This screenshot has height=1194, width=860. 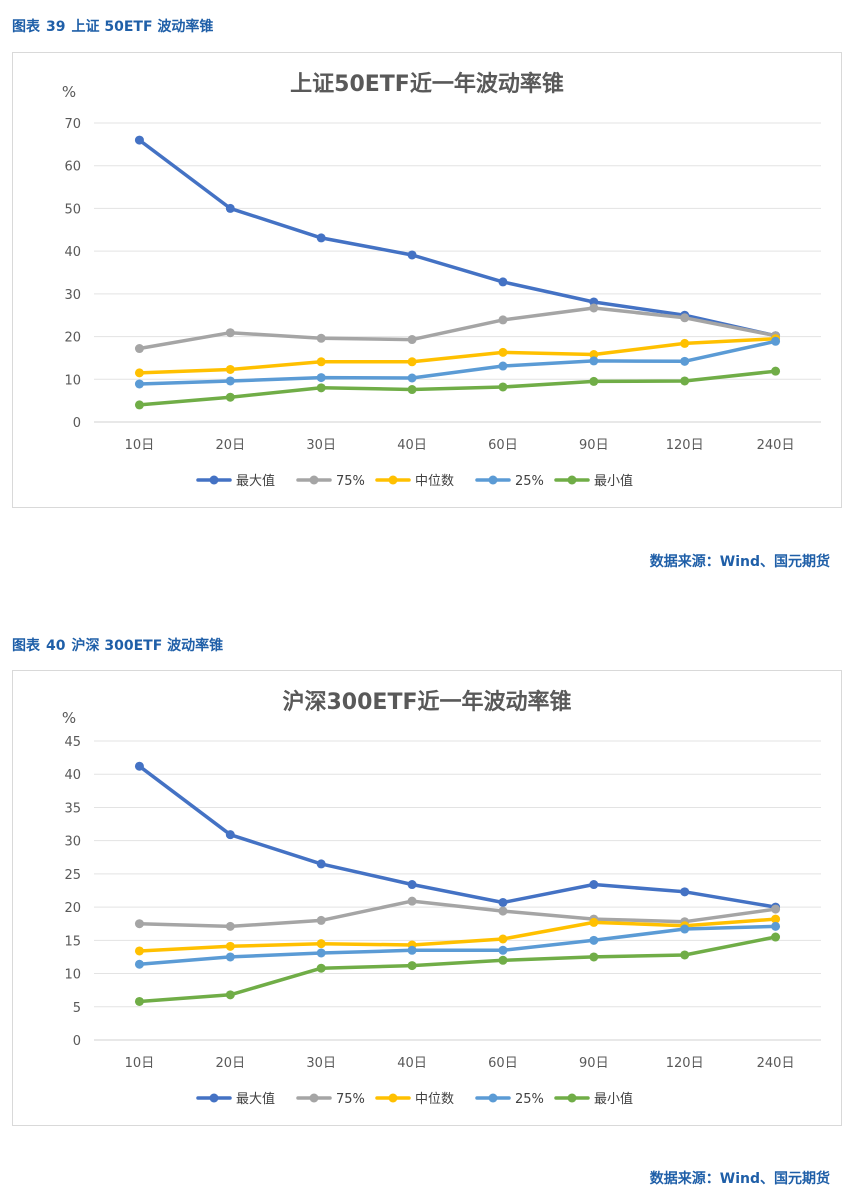 I want to click on y-tick-label: 5, so click(x=77, y=1008).